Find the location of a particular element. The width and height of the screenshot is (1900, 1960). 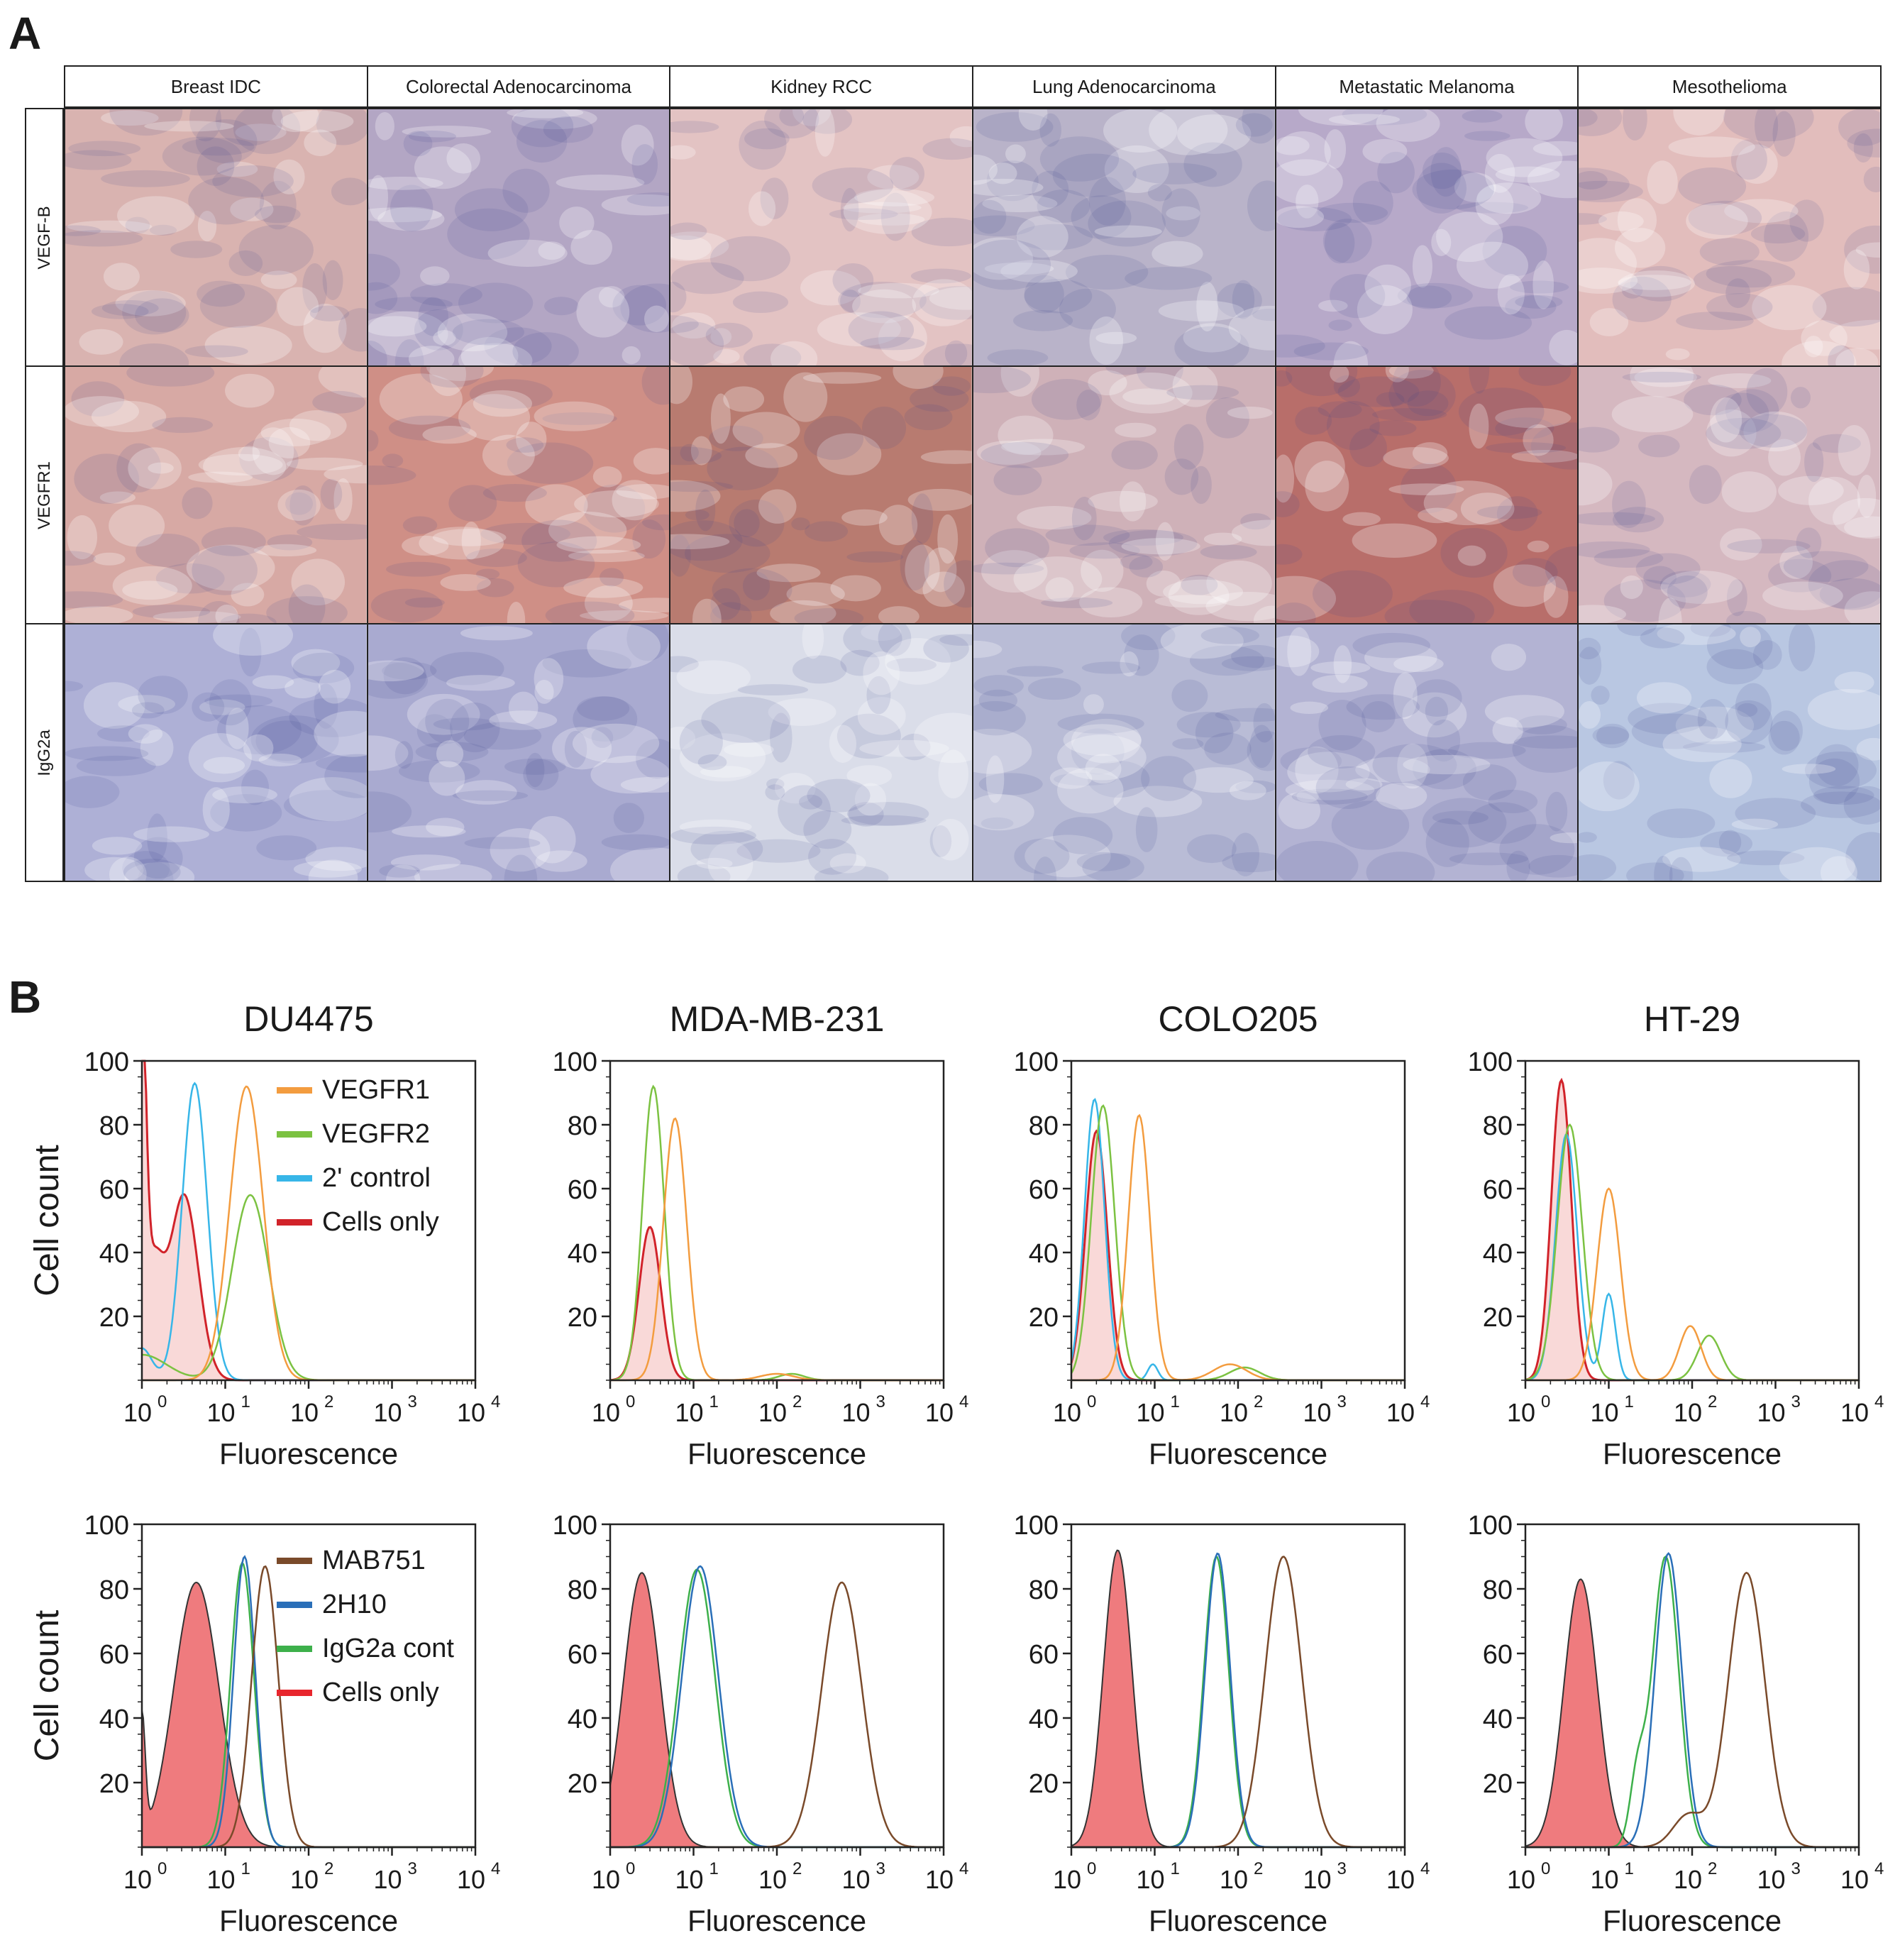

plot-title: DU4475 is located at coordinates (308, 1019).